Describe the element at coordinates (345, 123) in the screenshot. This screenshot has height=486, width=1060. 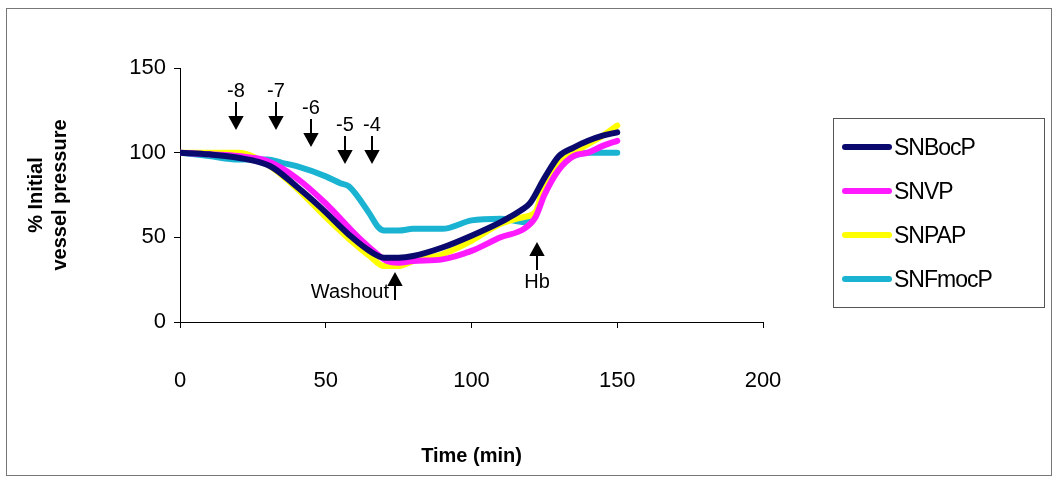
I see `annotation: -5` at that location.